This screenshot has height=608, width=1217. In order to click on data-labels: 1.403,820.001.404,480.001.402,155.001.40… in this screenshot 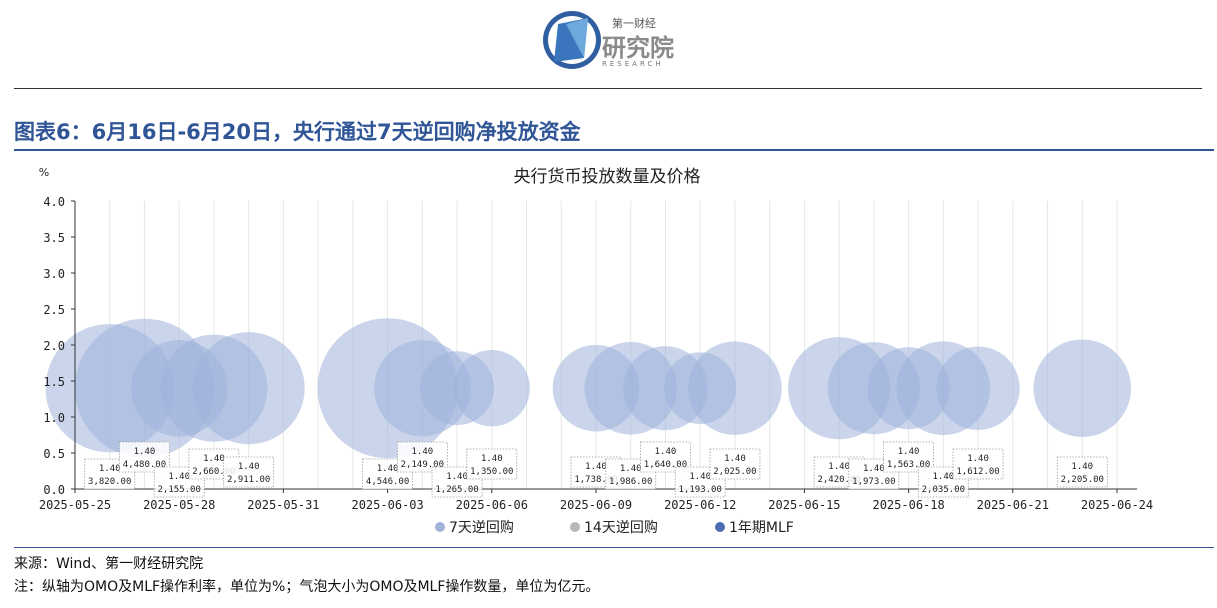, I will do `click(596, 469)`.